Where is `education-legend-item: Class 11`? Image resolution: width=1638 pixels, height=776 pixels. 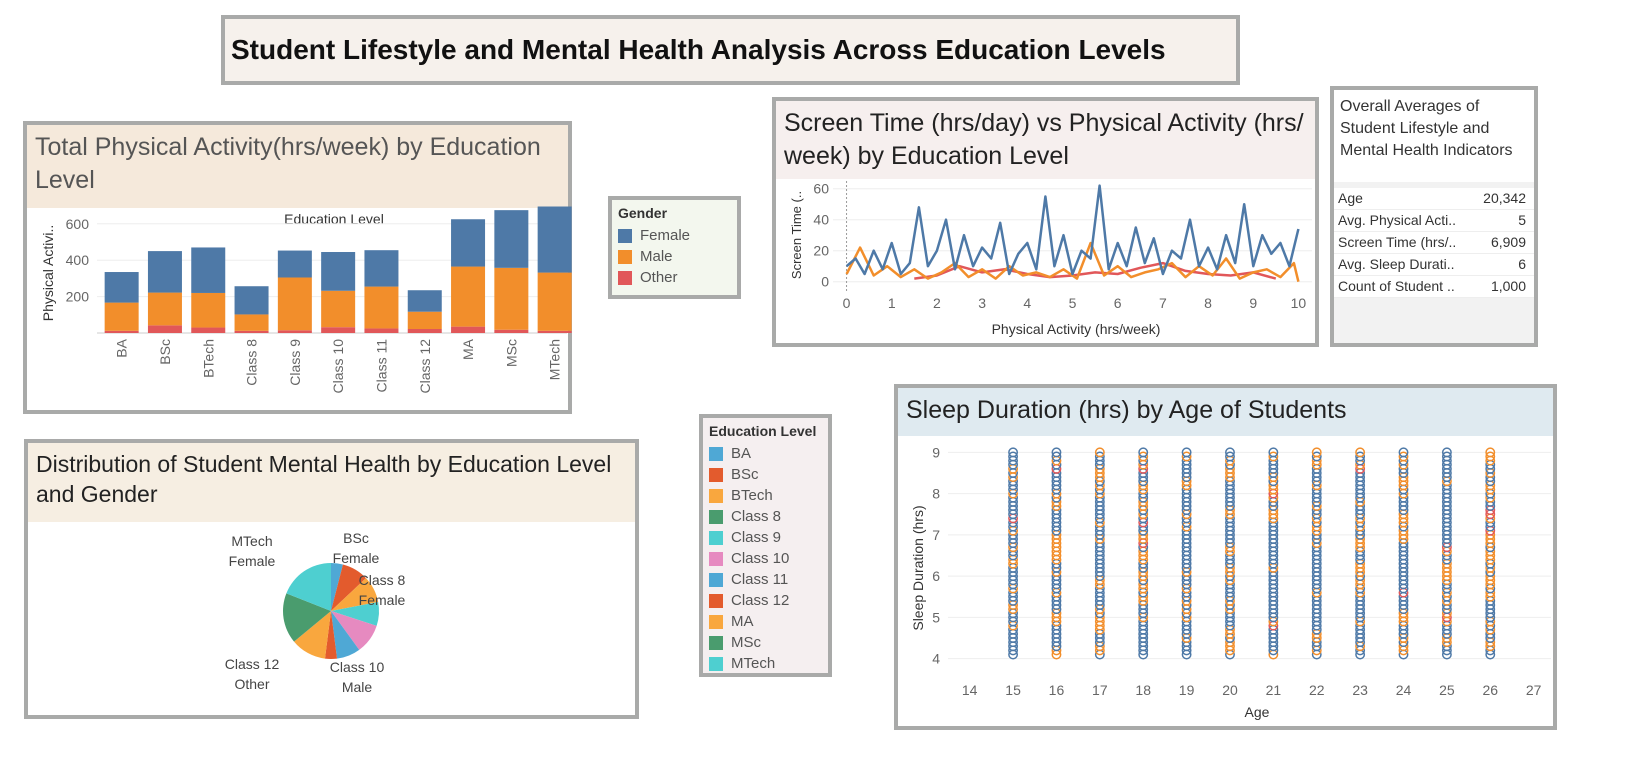 education-legend-item: Class 11 is located at coordinates (765, 579).